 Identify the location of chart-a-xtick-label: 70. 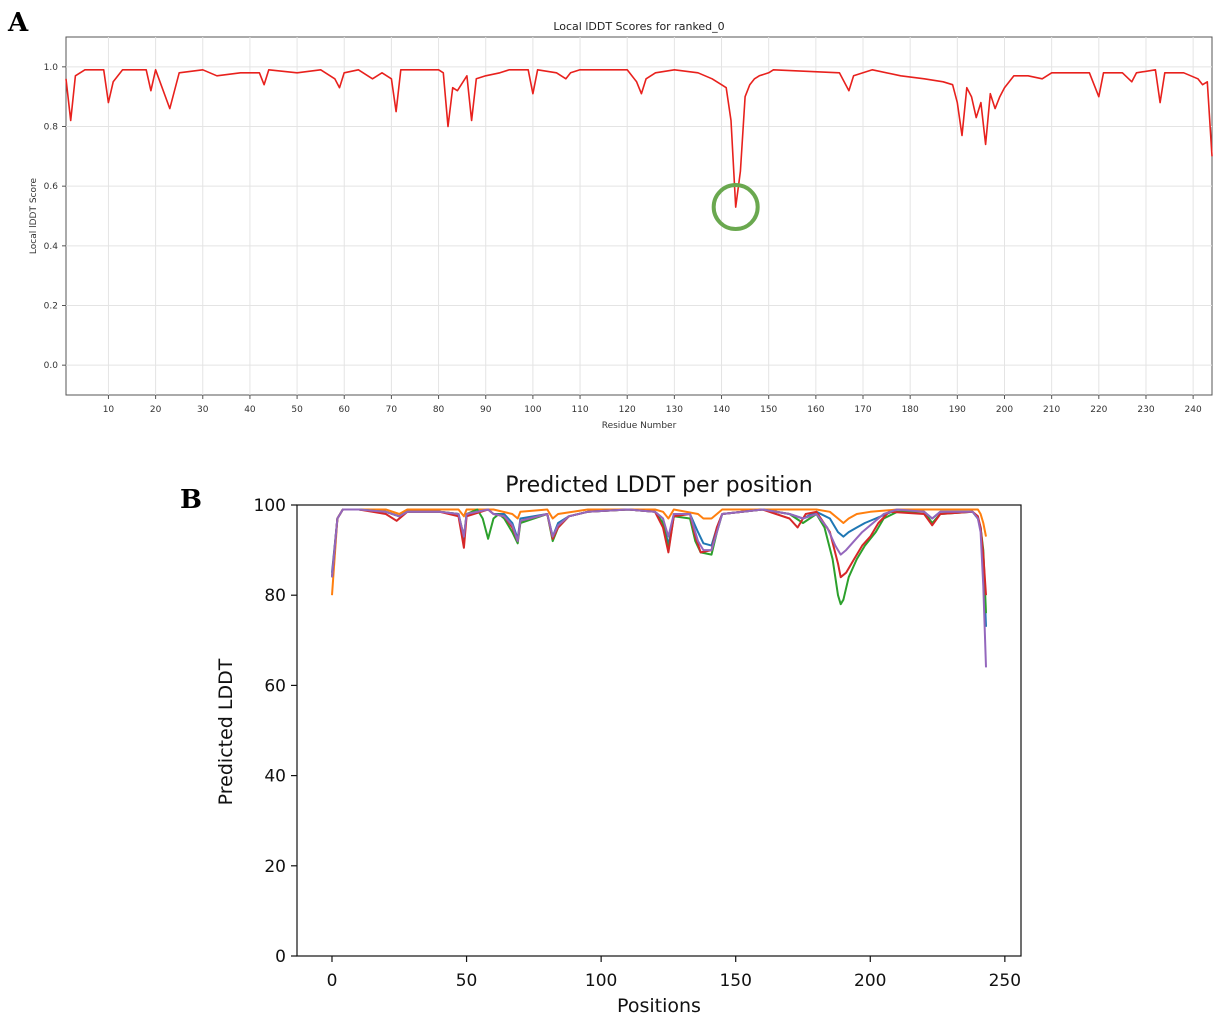
(392, 410).